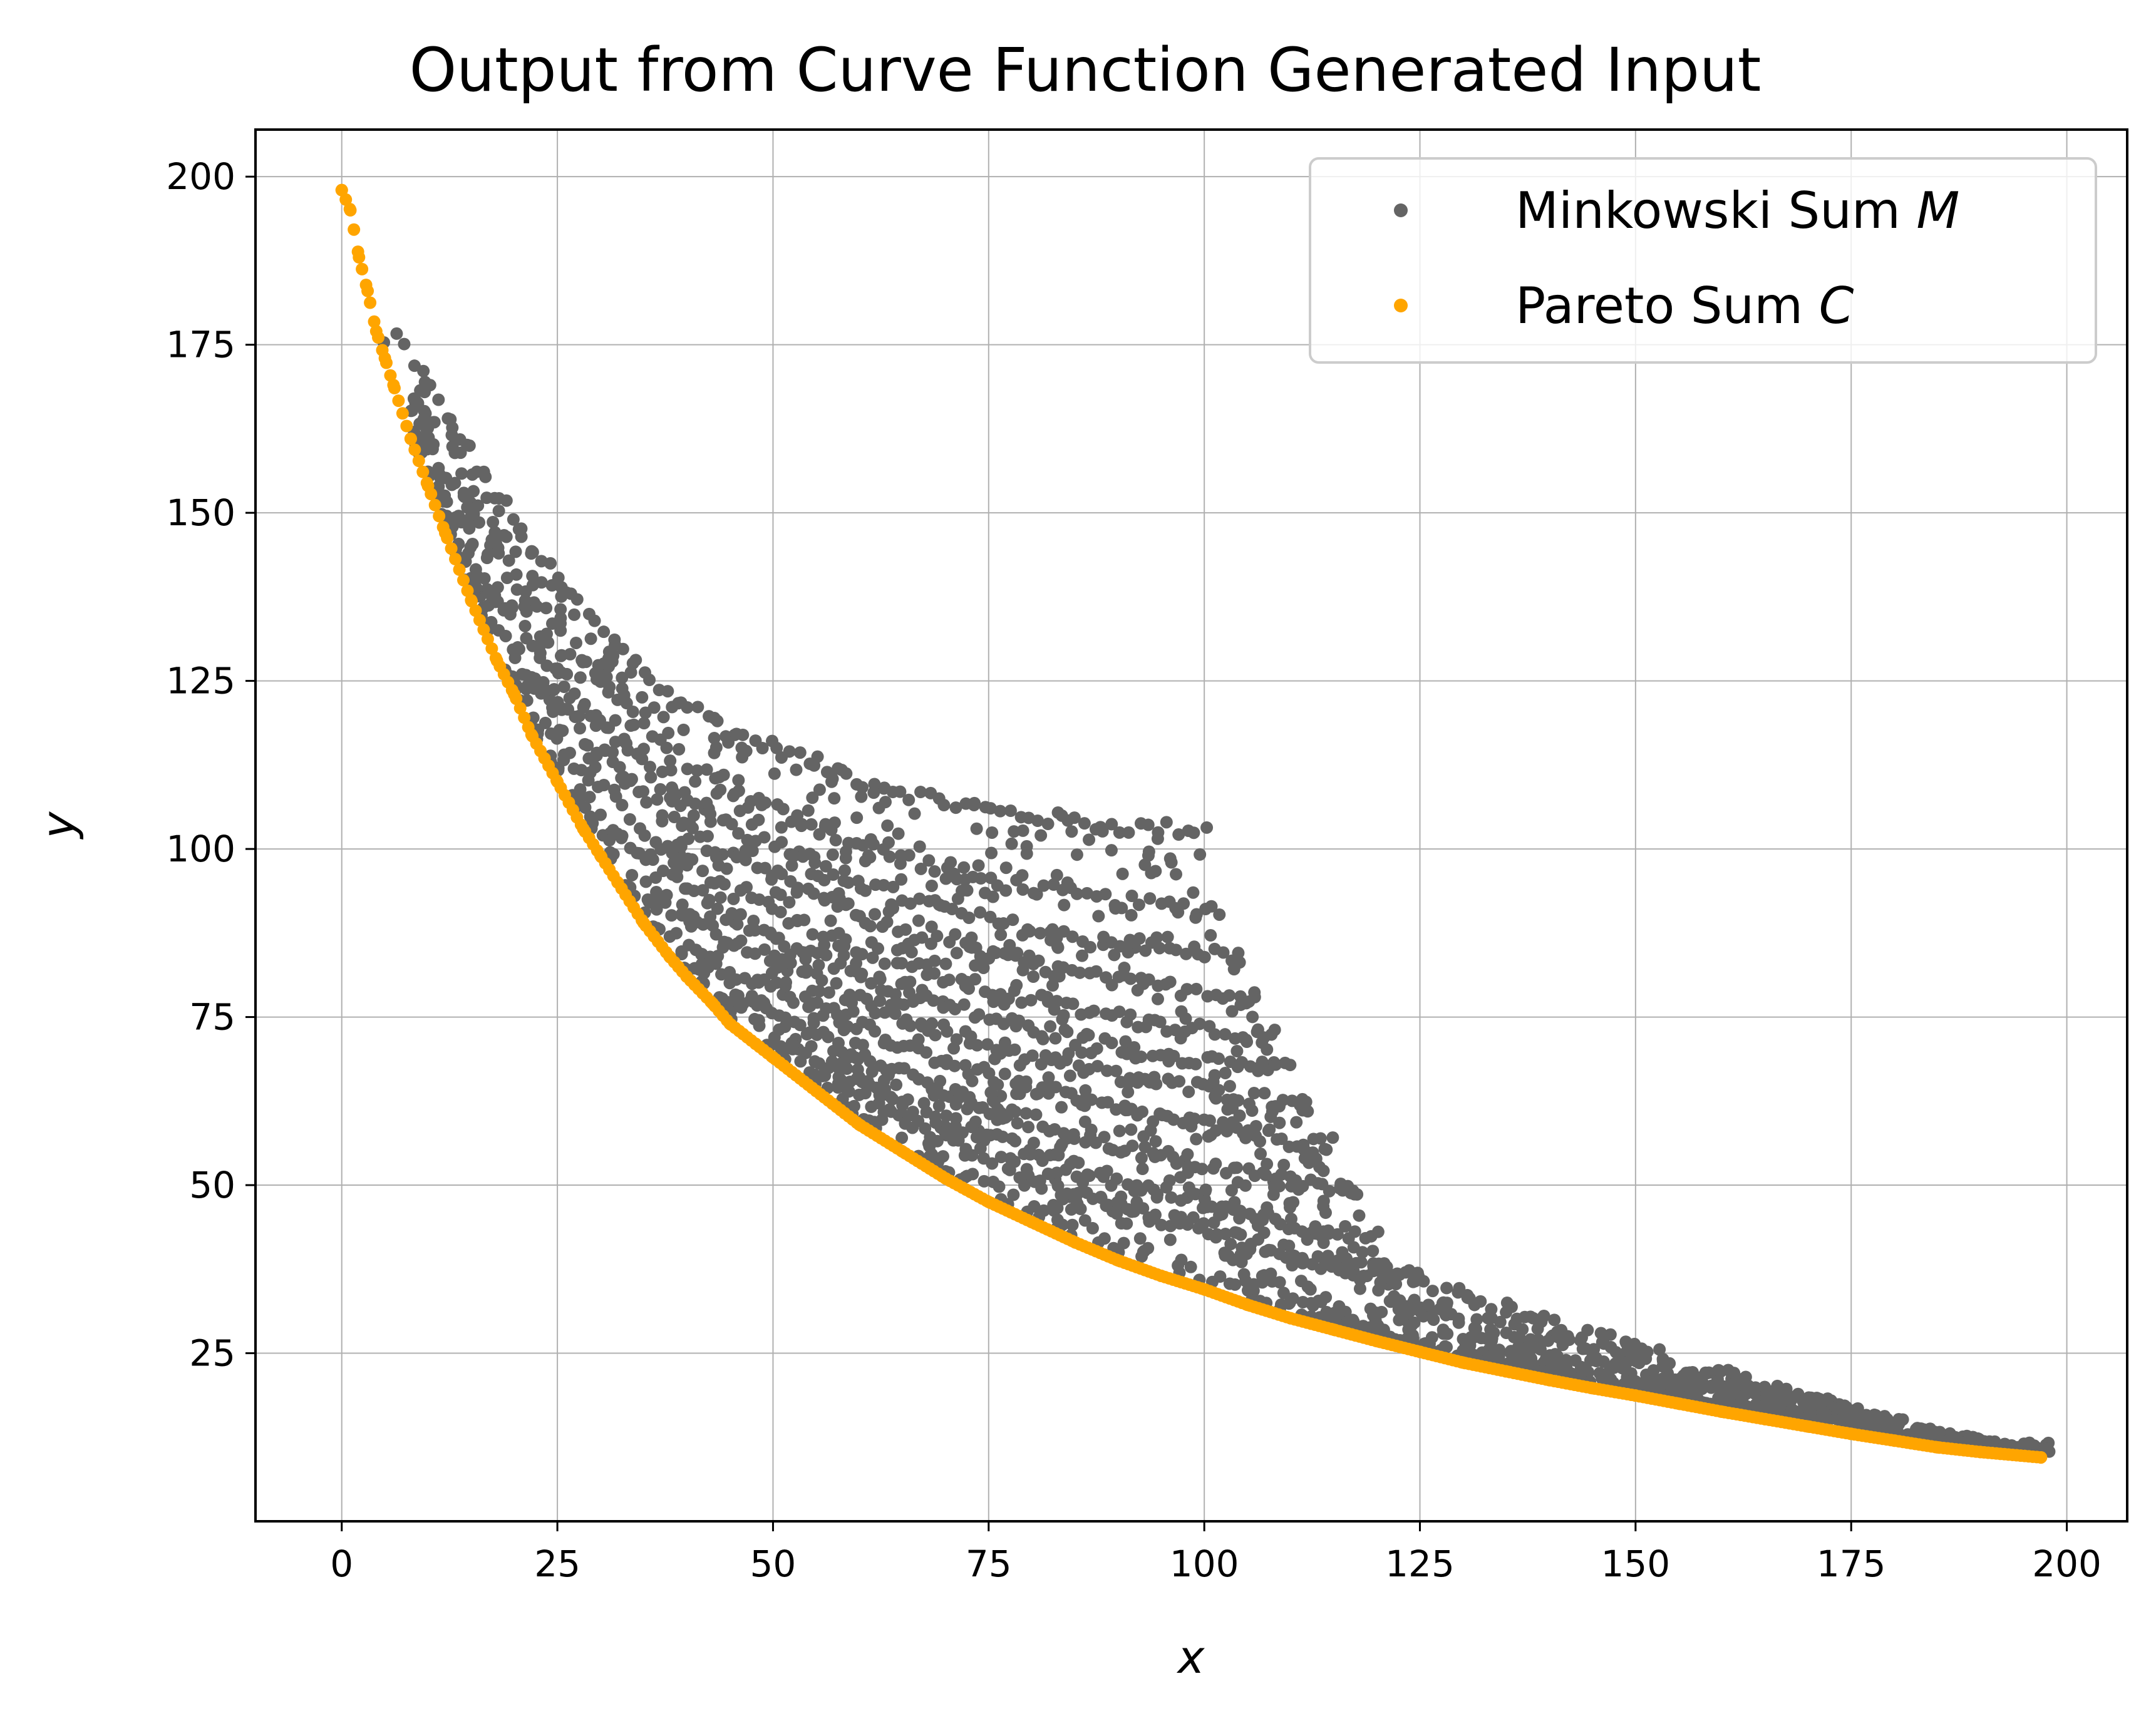 The height and width of the screenshot is (1726, 2156). What do you see at coordinates (200, 512) in the screenshot?
I see `y-tick-label: 150` at bounding box center [200, 512].